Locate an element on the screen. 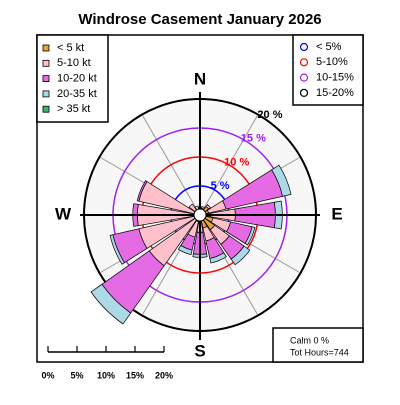  ring-legend-label: 10-15% is located at coordinates (335, 78).